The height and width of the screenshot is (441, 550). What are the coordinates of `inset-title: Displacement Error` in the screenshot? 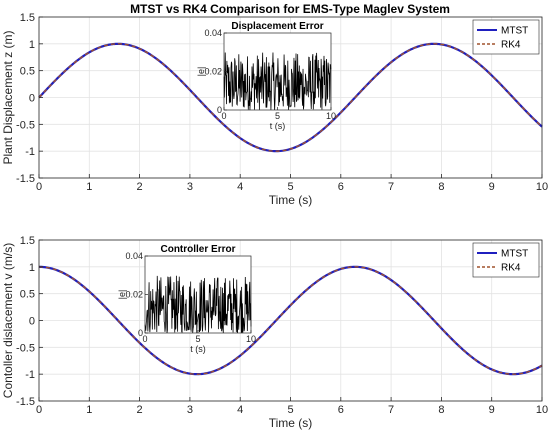 It's located at (277, 26).